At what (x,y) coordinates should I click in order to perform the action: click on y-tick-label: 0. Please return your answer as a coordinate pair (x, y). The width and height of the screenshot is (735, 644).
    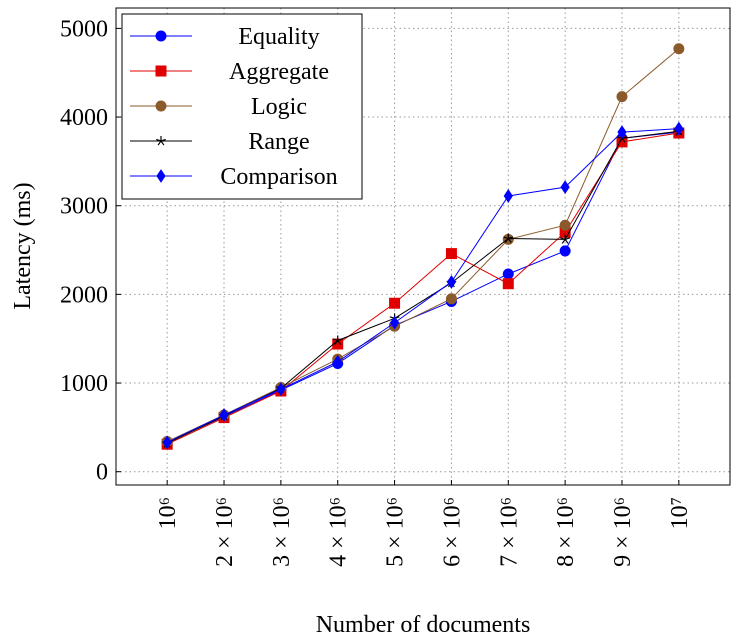
    Looking at the image, I should click on (102, 473).